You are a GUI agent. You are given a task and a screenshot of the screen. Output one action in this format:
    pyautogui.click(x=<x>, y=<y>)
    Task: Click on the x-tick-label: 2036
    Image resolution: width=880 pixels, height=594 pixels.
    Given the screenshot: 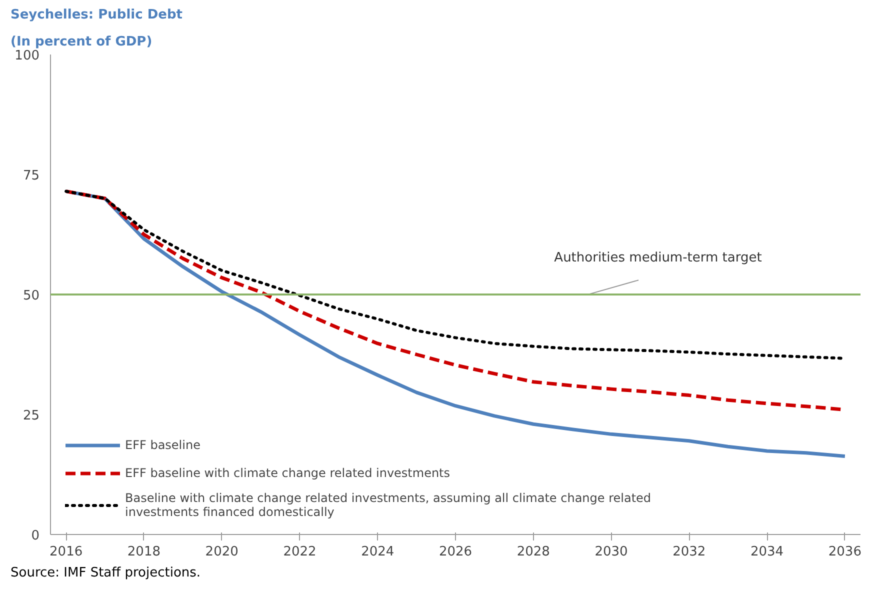 What is the action you would take?
    pyautogui.click(x=845, y=552)
    